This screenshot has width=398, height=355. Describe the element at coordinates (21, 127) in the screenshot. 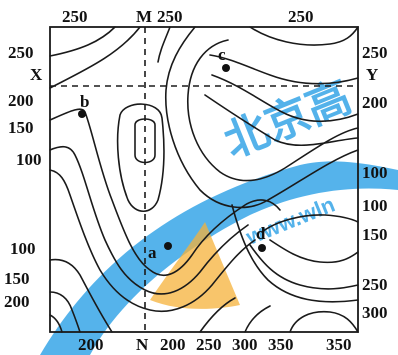

I see `left-label-3: 150` at that location.